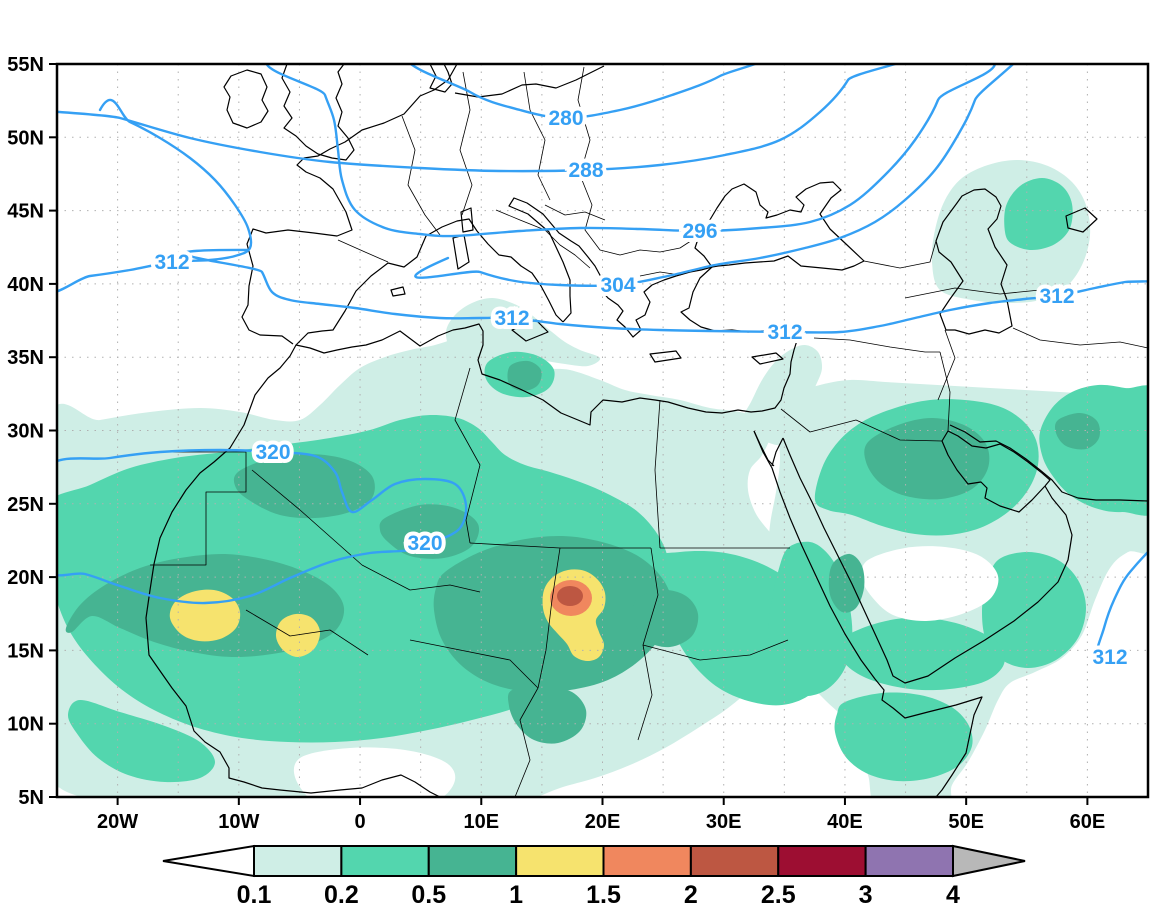  I want to click on lat-axis-labels: 55N 50N 45N 40N 35N 30N 25N 20N 15N 10N 5N, so click(25, 431).